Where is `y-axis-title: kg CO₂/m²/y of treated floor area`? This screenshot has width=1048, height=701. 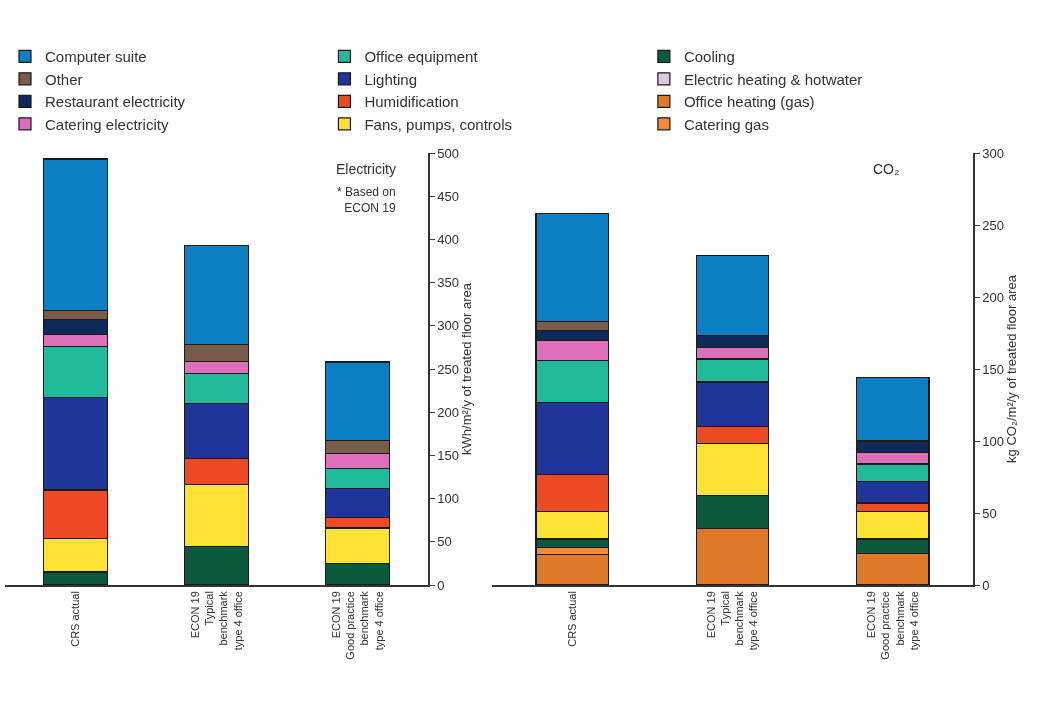
y-axis-title: kg CO₂/m²/y of treated floor area is located at coordinates (1012, 368).